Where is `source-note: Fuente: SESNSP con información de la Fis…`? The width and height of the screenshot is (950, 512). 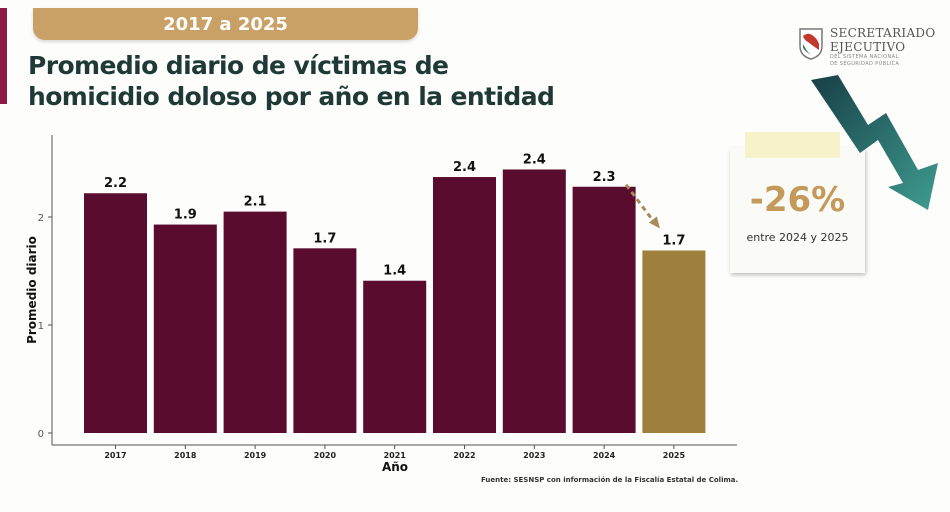
source-note: Fuente: SESNSP con información de la Fis… is located at coordinates (610, 480).